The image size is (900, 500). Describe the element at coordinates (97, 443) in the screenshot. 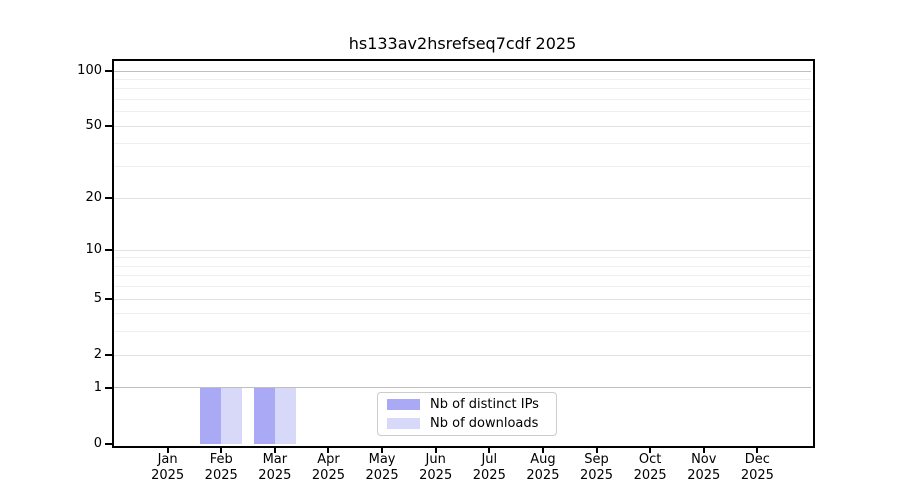

I see `y-tick-label: 0` at that location.